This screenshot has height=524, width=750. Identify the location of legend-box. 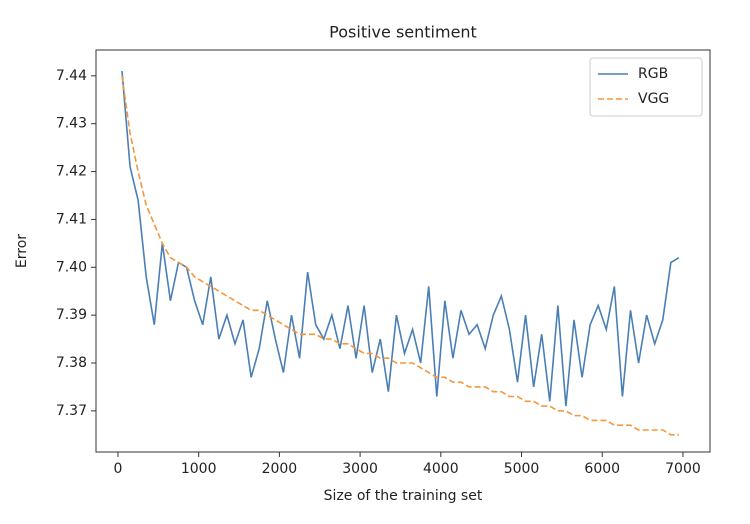
(646, 87).